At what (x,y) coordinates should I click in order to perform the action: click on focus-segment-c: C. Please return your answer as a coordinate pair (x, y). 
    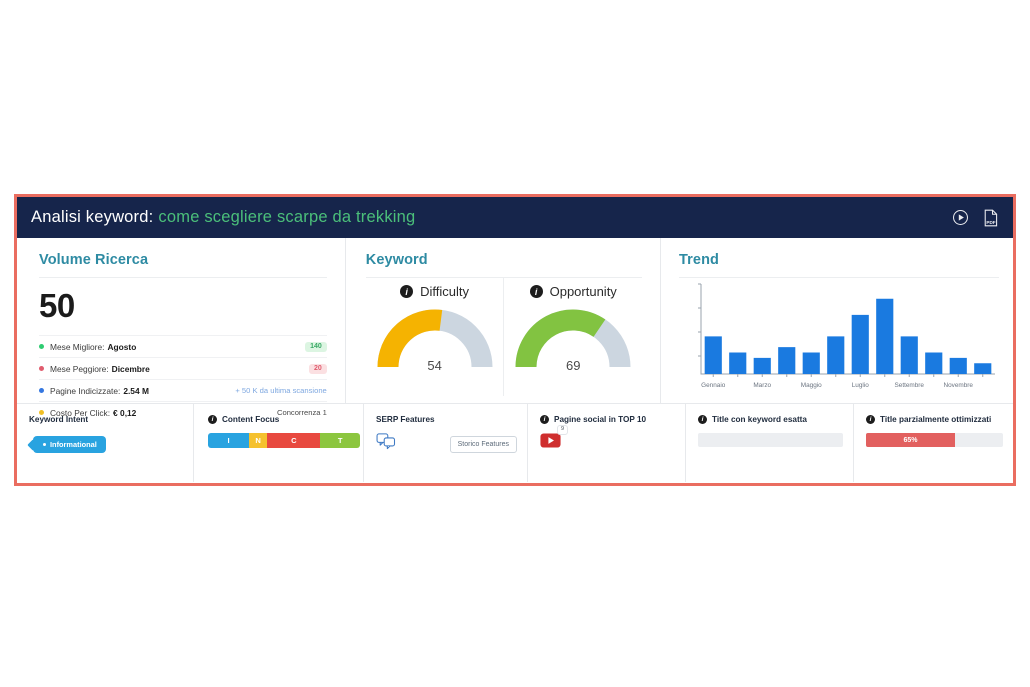
    Looking at the image, I should click on (294, 440).